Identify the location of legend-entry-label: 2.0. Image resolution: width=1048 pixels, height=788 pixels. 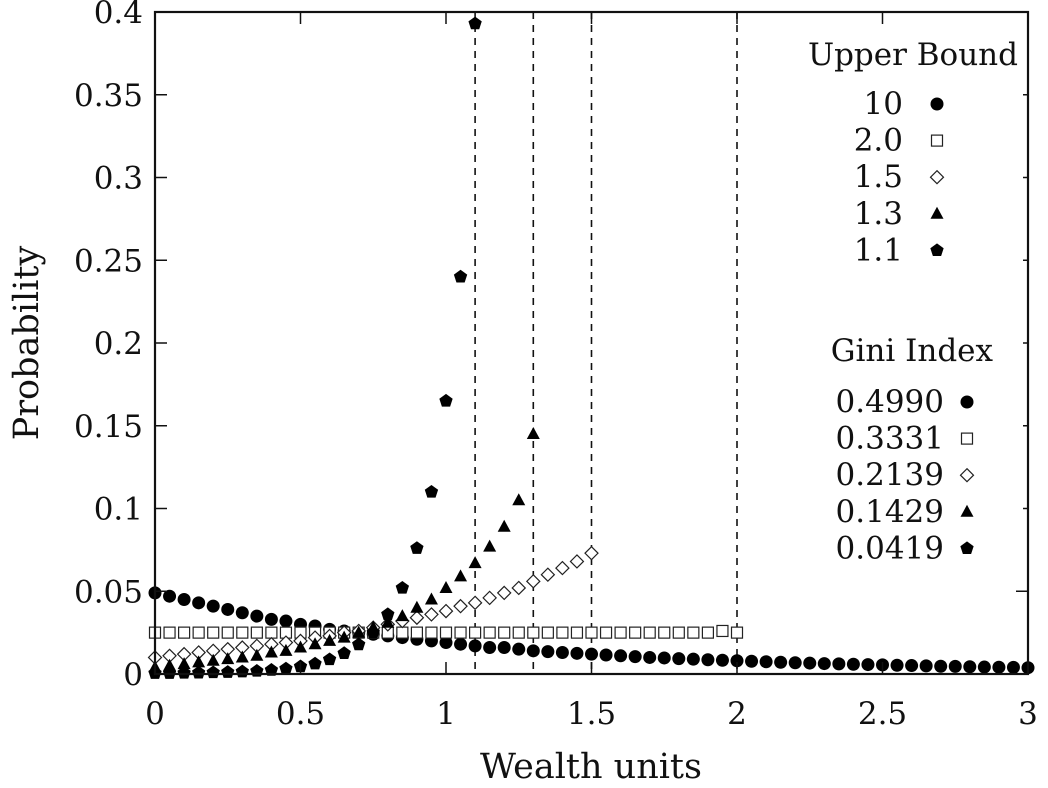
(878, 141).